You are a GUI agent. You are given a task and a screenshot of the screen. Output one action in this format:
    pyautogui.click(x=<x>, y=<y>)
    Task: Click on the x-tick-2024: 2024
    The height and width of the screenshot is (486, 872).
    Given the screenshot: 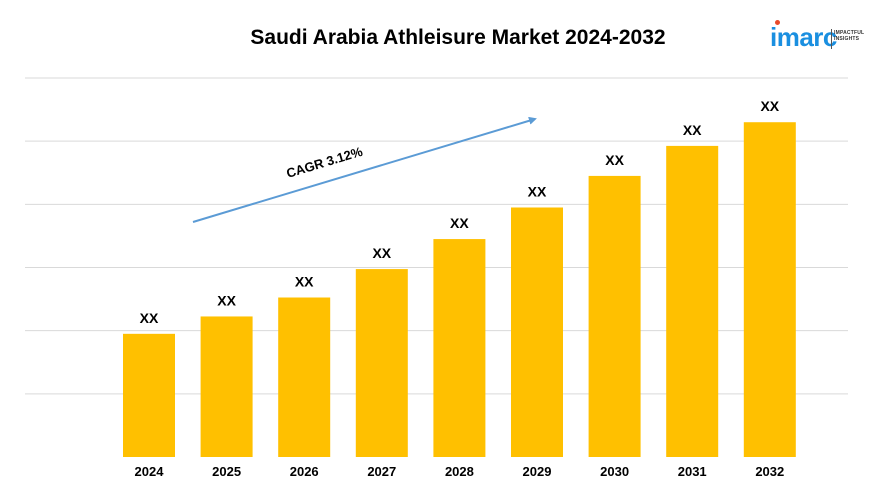 What is the action you would take?
    pyautogui.click(x=150, y=471)
    